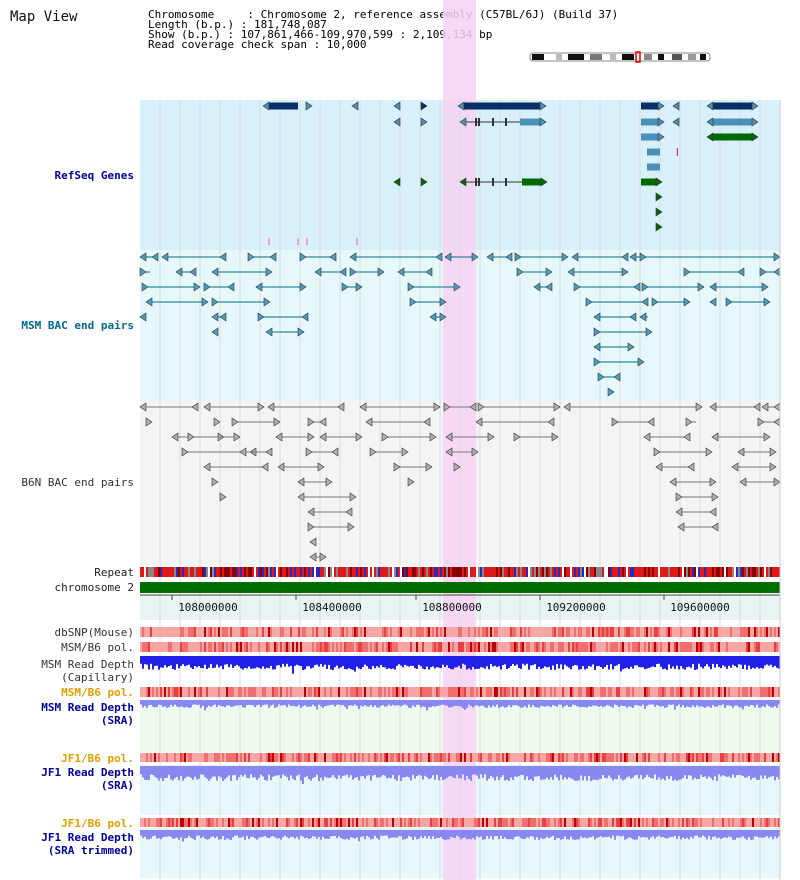  What do you see at coordinates (87, 707) in the screenshot?
I see `track-label-msm-depth-sra: MSM Read Depth` at bounding box center [87, 707].